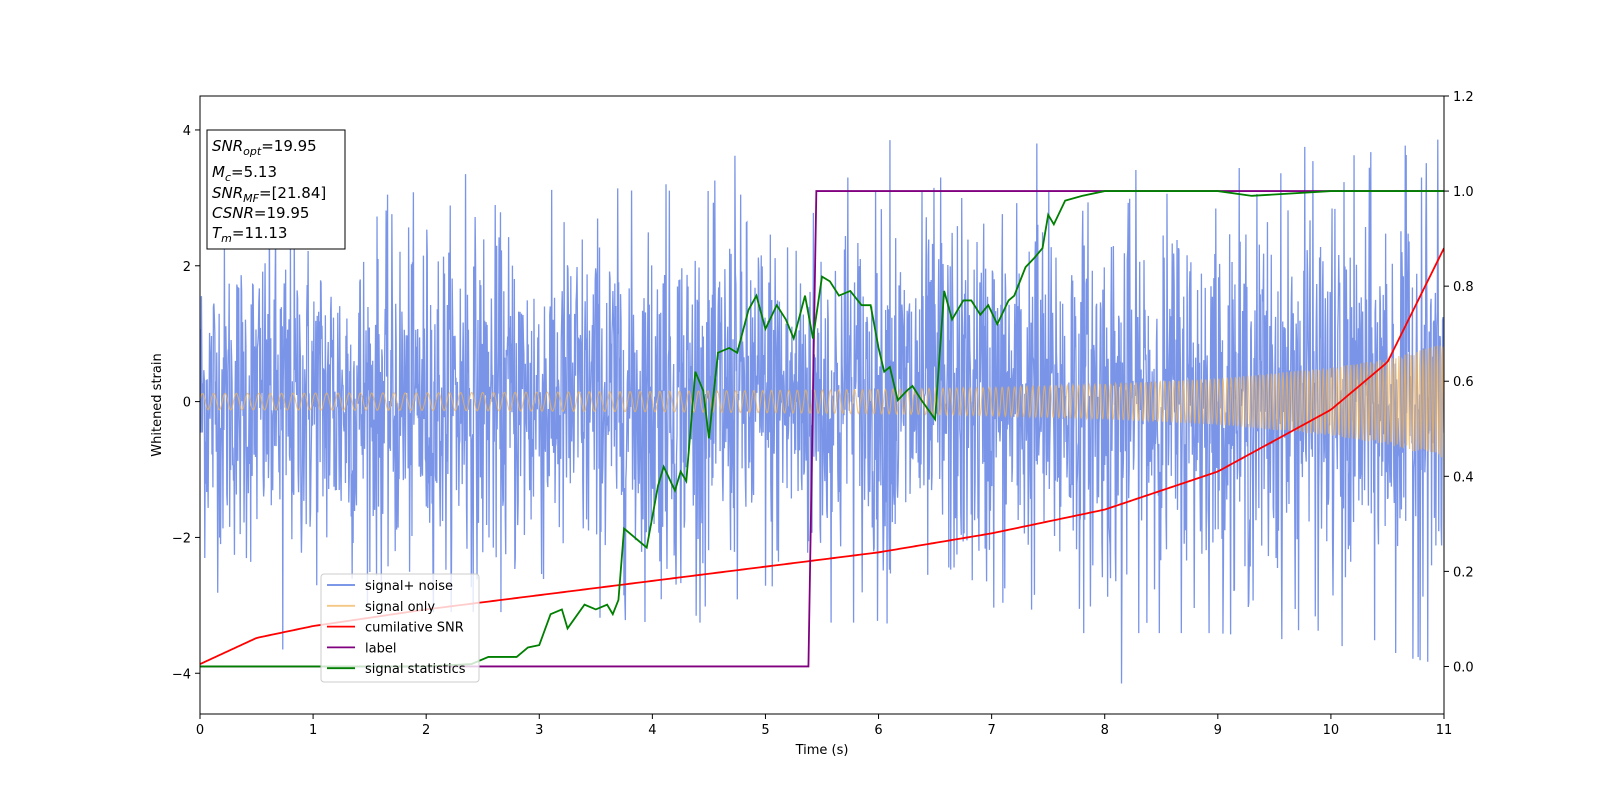 The image size is (1600, 800). Describe the element at coordinates (426, 730) in the screenshot. I see `x-tick-label: 2` at that location.